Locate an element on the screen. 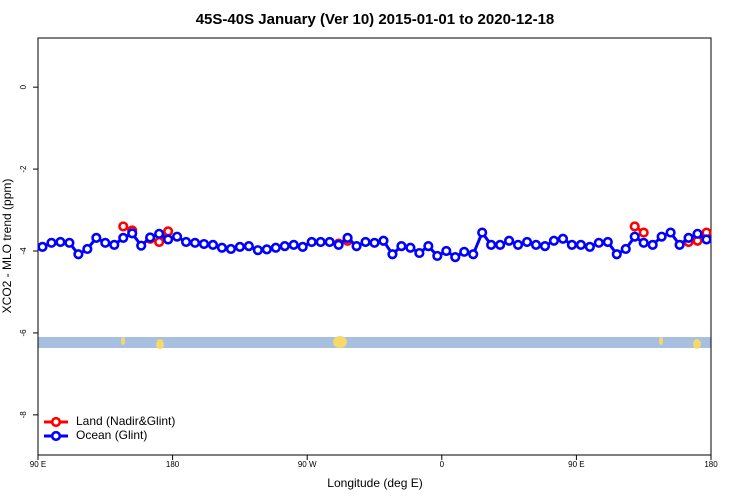 The height and width of the screenshot is (500, 750). x-tick-label: 0 is located at coordinates (442, 464).